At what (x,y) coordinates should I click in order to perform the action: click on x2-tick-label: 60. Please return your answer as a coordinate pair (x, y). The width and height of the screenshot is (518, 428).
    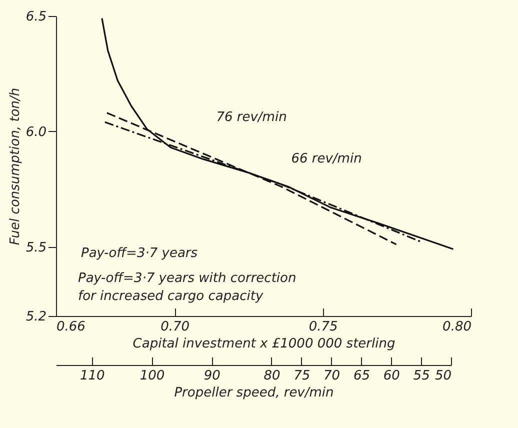
    Looking at the image, I should click on (391, 376).